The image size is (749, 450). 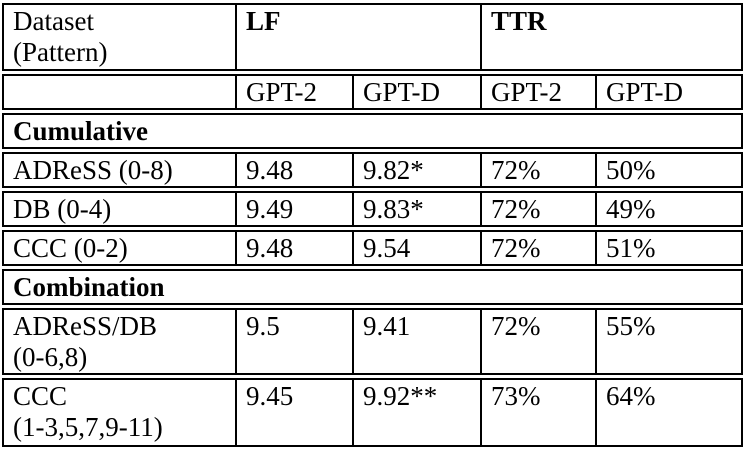 What do you see at coordinates (119, 209) in the screenshot?
I see `cell-dataset: DB (0-4)` at bounding box center [119, 209].